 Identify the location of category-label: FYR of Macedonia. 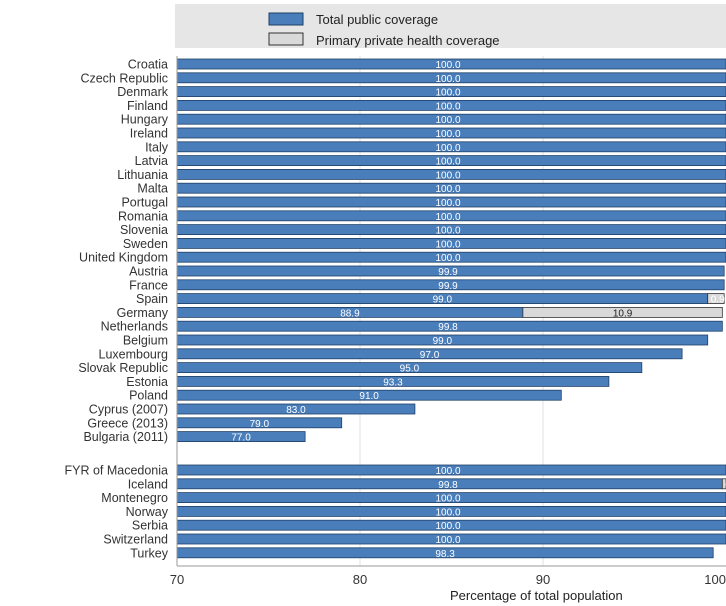
(116, 471).